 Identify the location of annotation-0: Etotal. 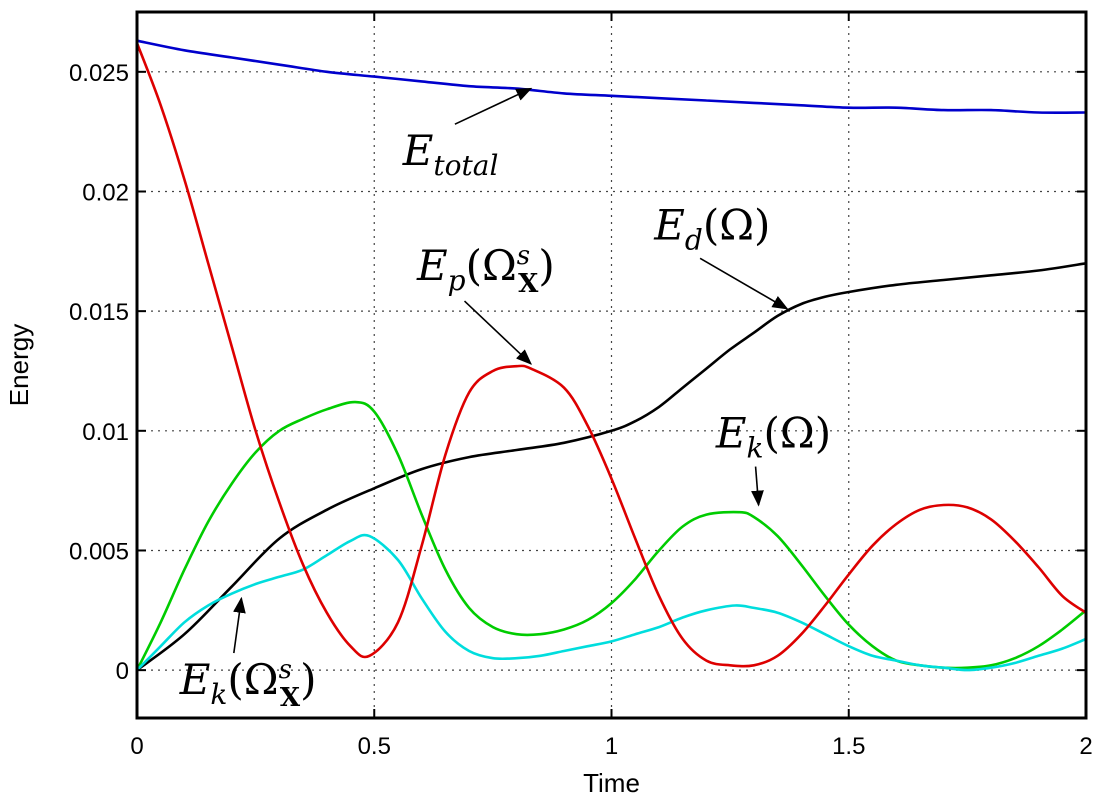
(467, 134).